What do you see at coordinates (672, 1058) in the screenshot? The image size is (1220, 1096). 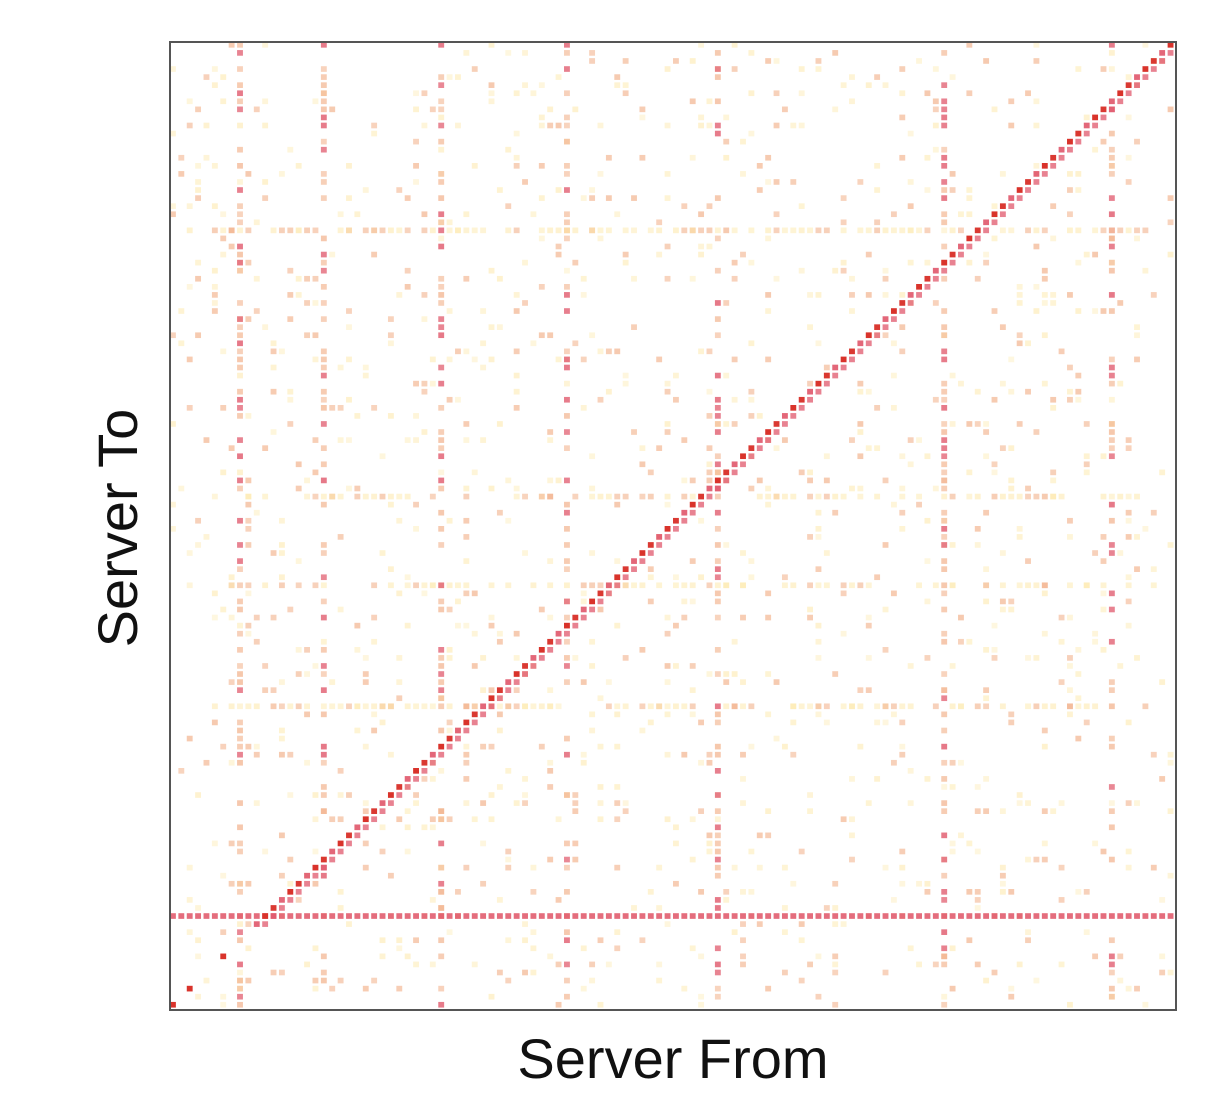 I see `x-axis-label: Server From` at bounding box center [672, 1058].